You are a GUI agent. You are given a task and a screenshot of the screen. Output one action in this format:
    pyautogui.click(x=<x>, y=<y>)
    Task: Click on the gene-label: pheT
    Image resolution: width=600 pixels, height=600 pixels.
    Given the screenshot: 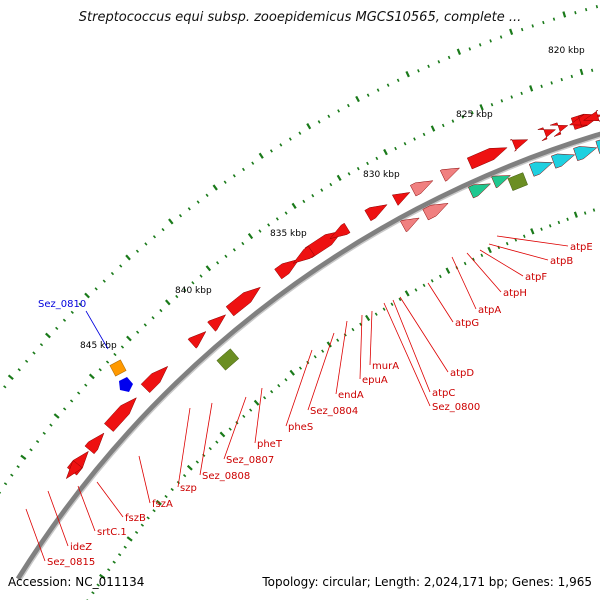 What is the action you would take?
    pyautogui.click(x=270, y=444)
    